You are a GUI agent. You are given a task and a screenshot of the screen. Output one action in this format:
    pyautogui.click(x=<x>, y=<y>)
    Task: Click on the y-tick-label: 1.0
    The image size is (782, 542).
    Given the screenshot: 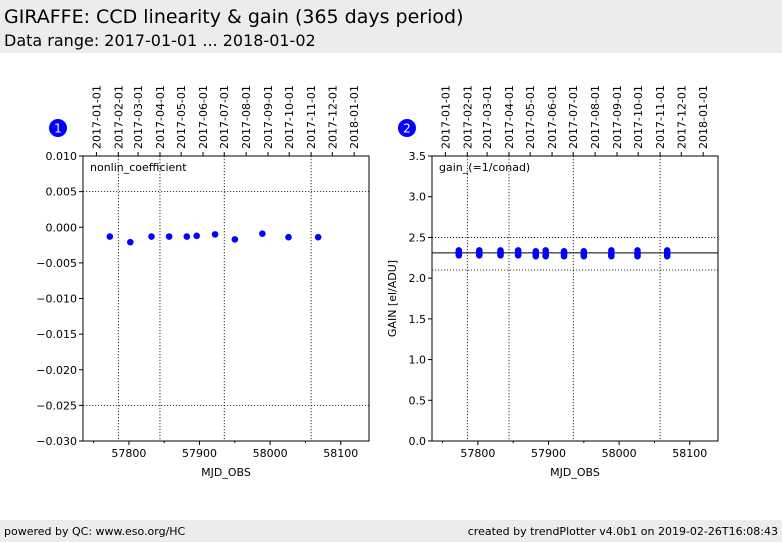 What is the action you would take?
    pyautogui.click(x=418, y=360)
    